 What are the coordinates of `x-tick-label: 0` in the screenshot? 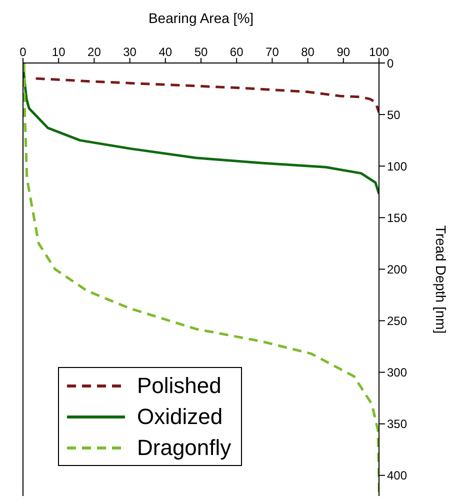 It's located at (23, 52).